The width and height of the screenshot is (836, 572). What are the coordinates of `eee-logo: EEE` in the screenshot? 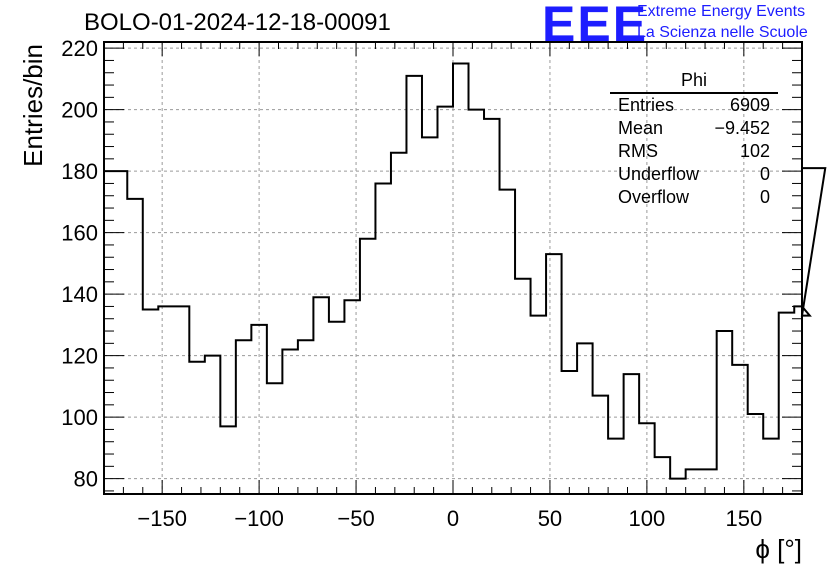 It's located at (595, 26).